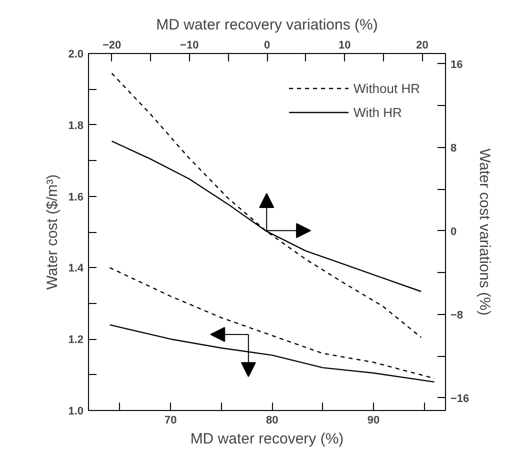  I want to click on y-tick-label: 1.2, so click(76, 340).